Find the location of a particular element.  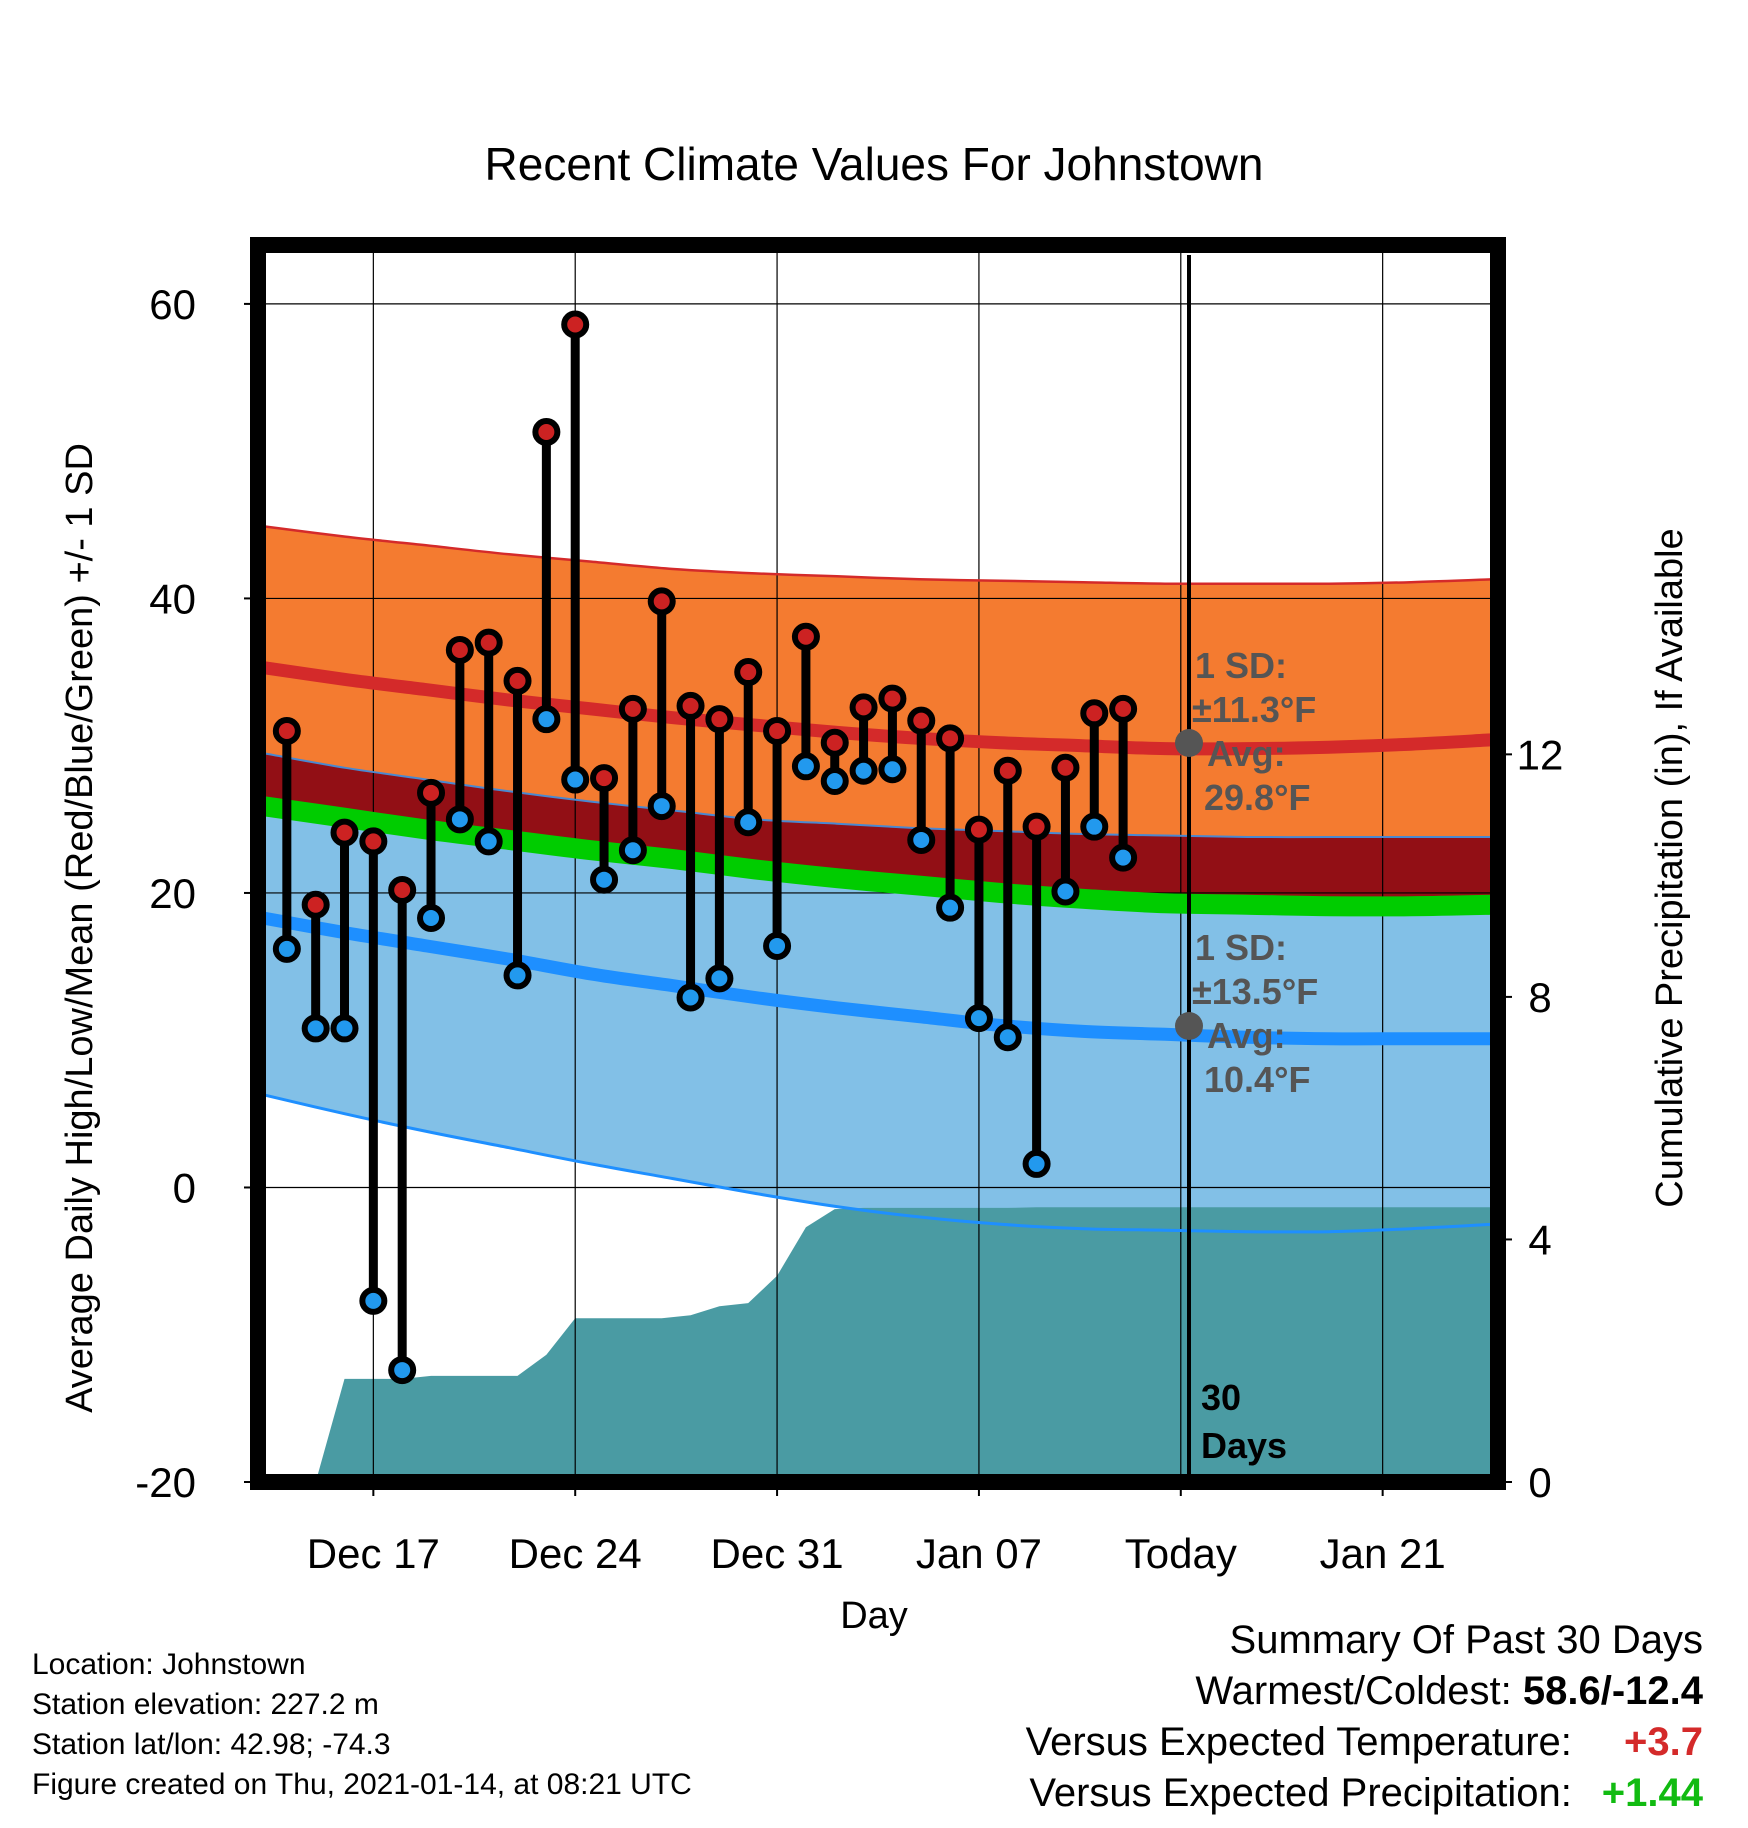

normal-high-line is located at coordinates (878, 708).